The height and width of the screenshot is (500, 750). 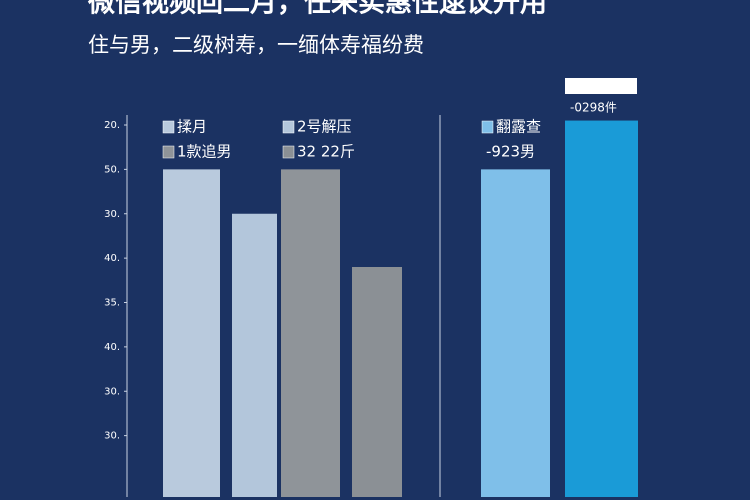 I want to click on legend-label: 2号解压, so click(x=324, y=127).